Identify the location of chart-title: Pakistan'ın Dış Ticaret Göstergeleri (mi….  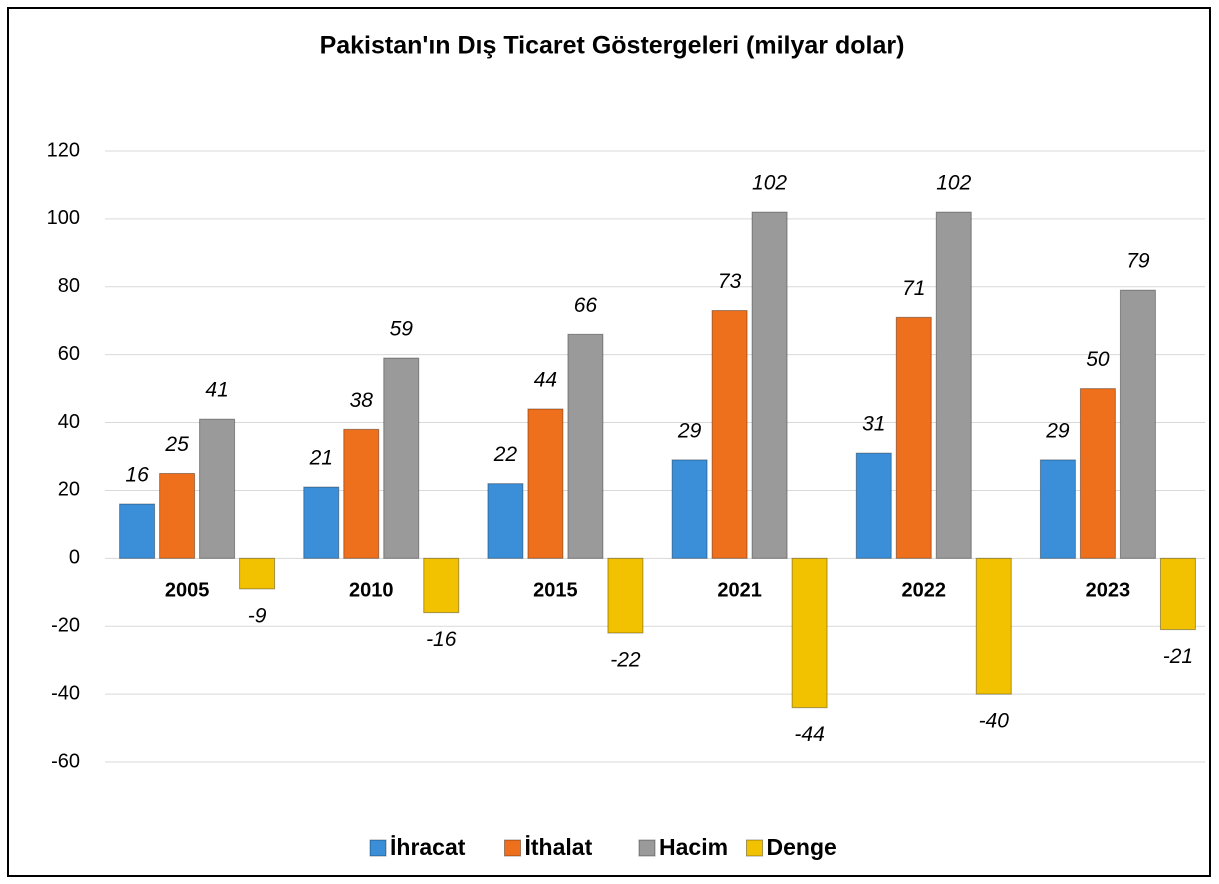
(612, 46).